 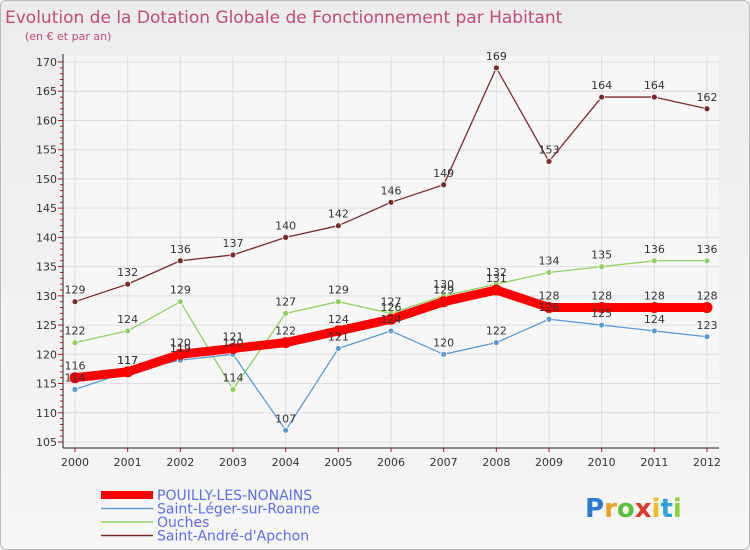 What do you see at coordinates (46, 120) in the screenshot?
I see `y-tick-label: 160` at bounding box center [46, 120].